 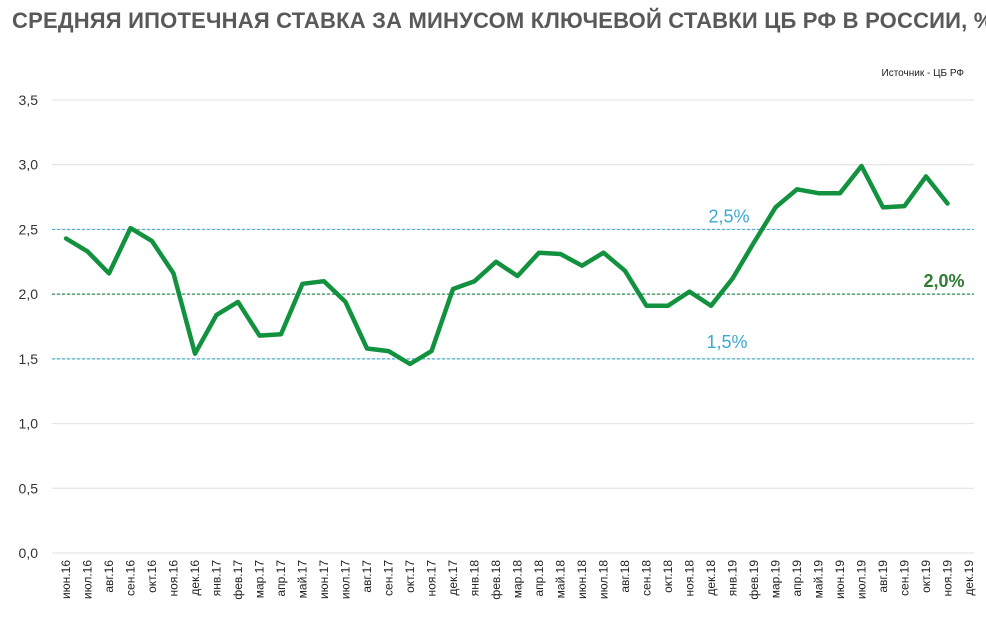 I want to click on x-tick-label: май.18, so click(x=561, y=579).